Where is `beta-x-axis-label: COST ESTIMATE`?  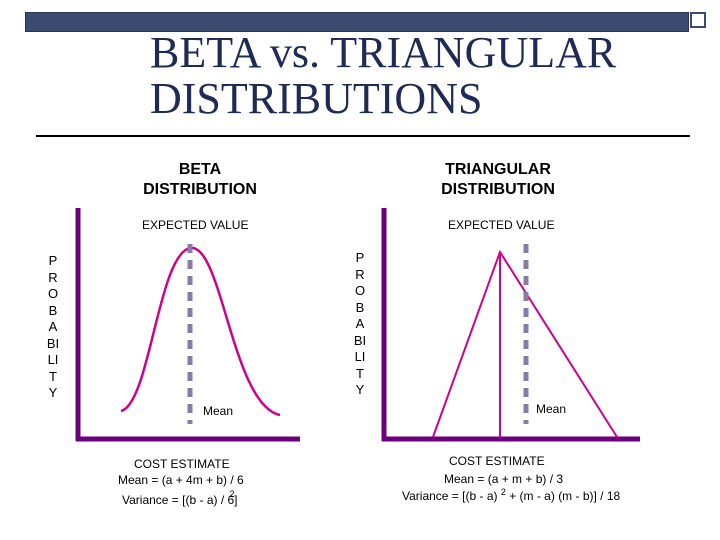 beta-x-axis-label: COST ESTIMATE is located at coordinates (182, 464).